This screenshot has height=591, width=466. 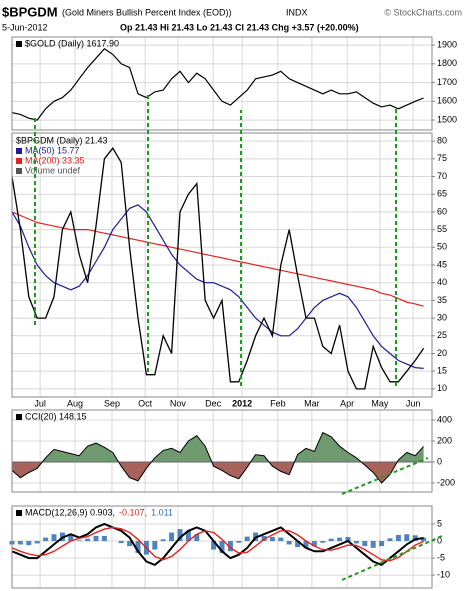 I want to click on y-tick-label: 50, so click(x=442, y=247).